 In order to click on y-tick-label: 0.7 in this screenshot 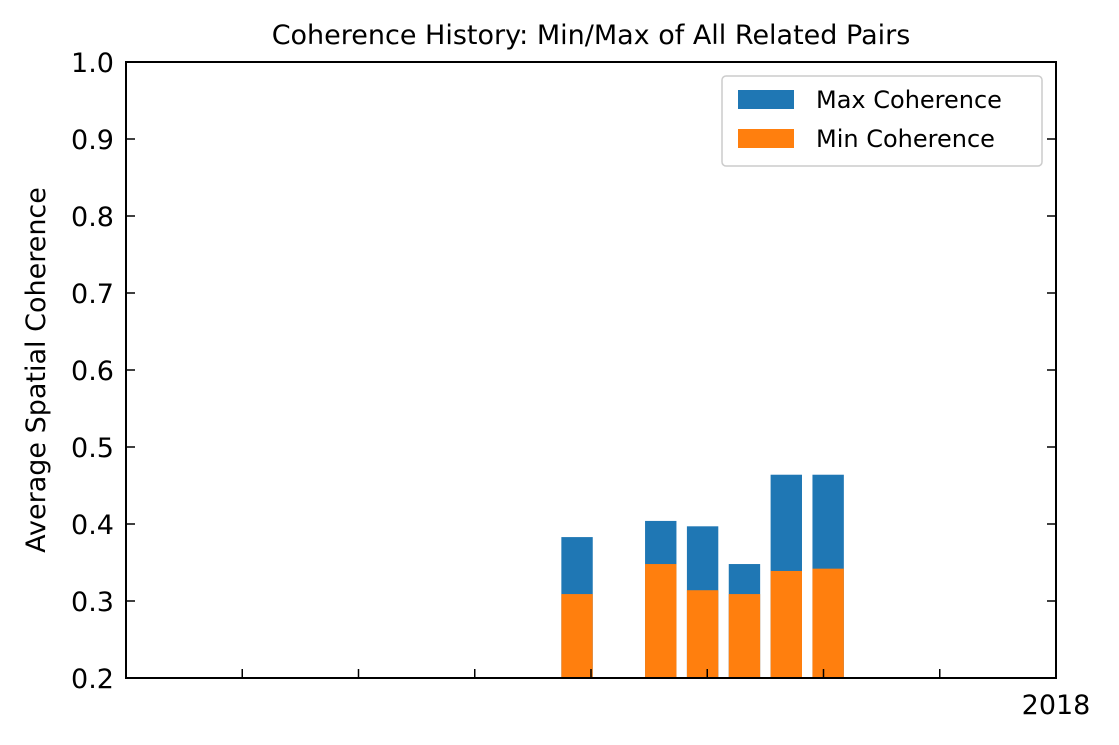, I will do `click(92, 294)`.